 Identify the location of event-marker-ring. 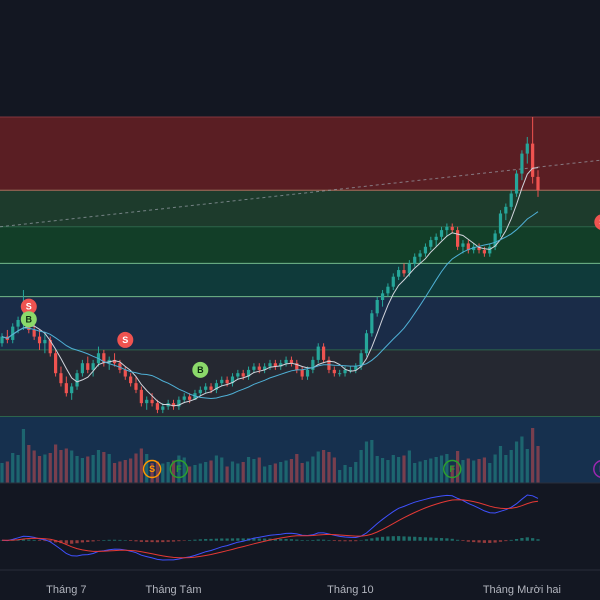
(179, 469).